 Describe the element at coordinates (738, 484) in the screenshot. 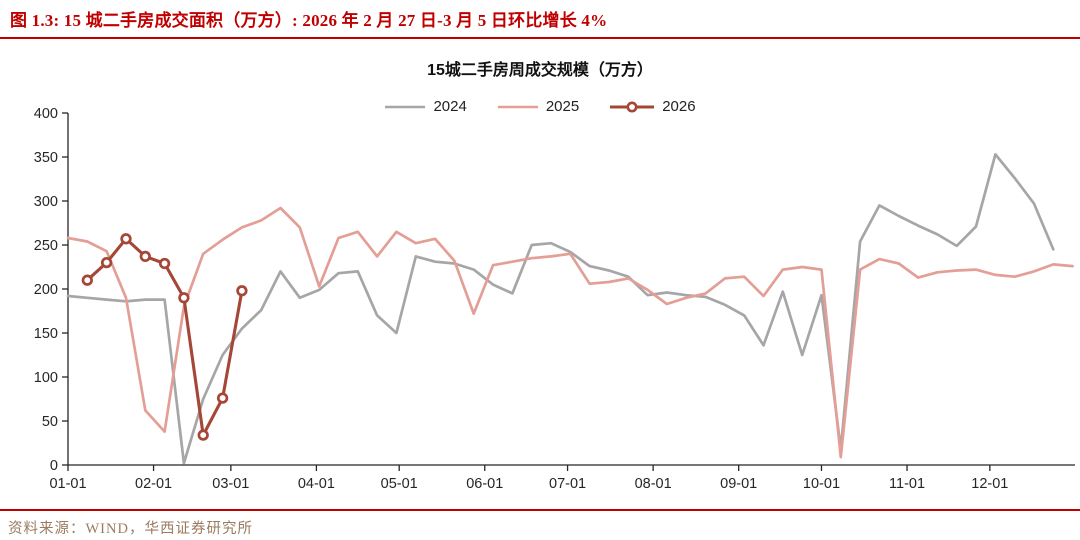

I see `svg-text: 09-01` at that location.